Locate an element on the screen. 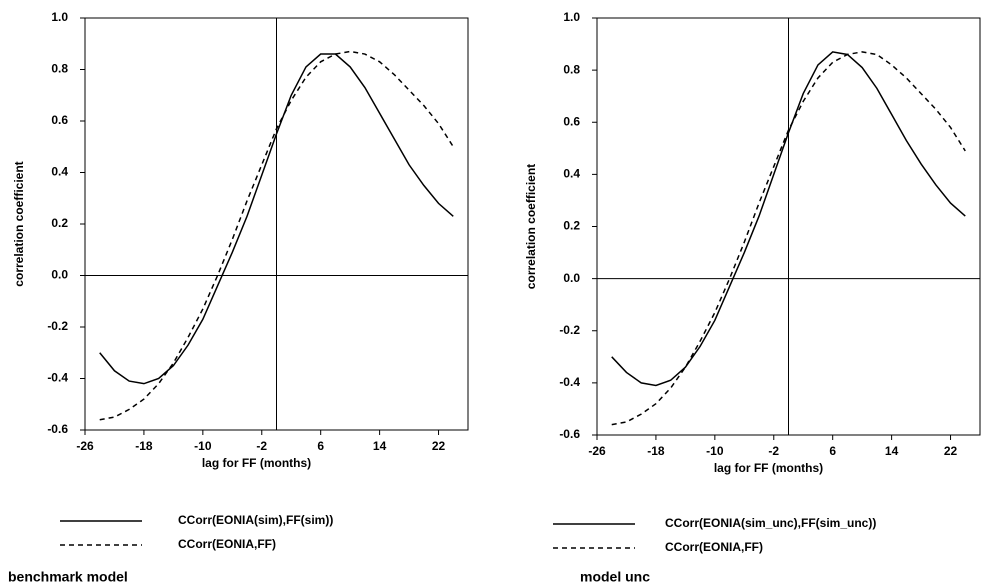  caption: benchmark model is located at coordinates (68, 577).